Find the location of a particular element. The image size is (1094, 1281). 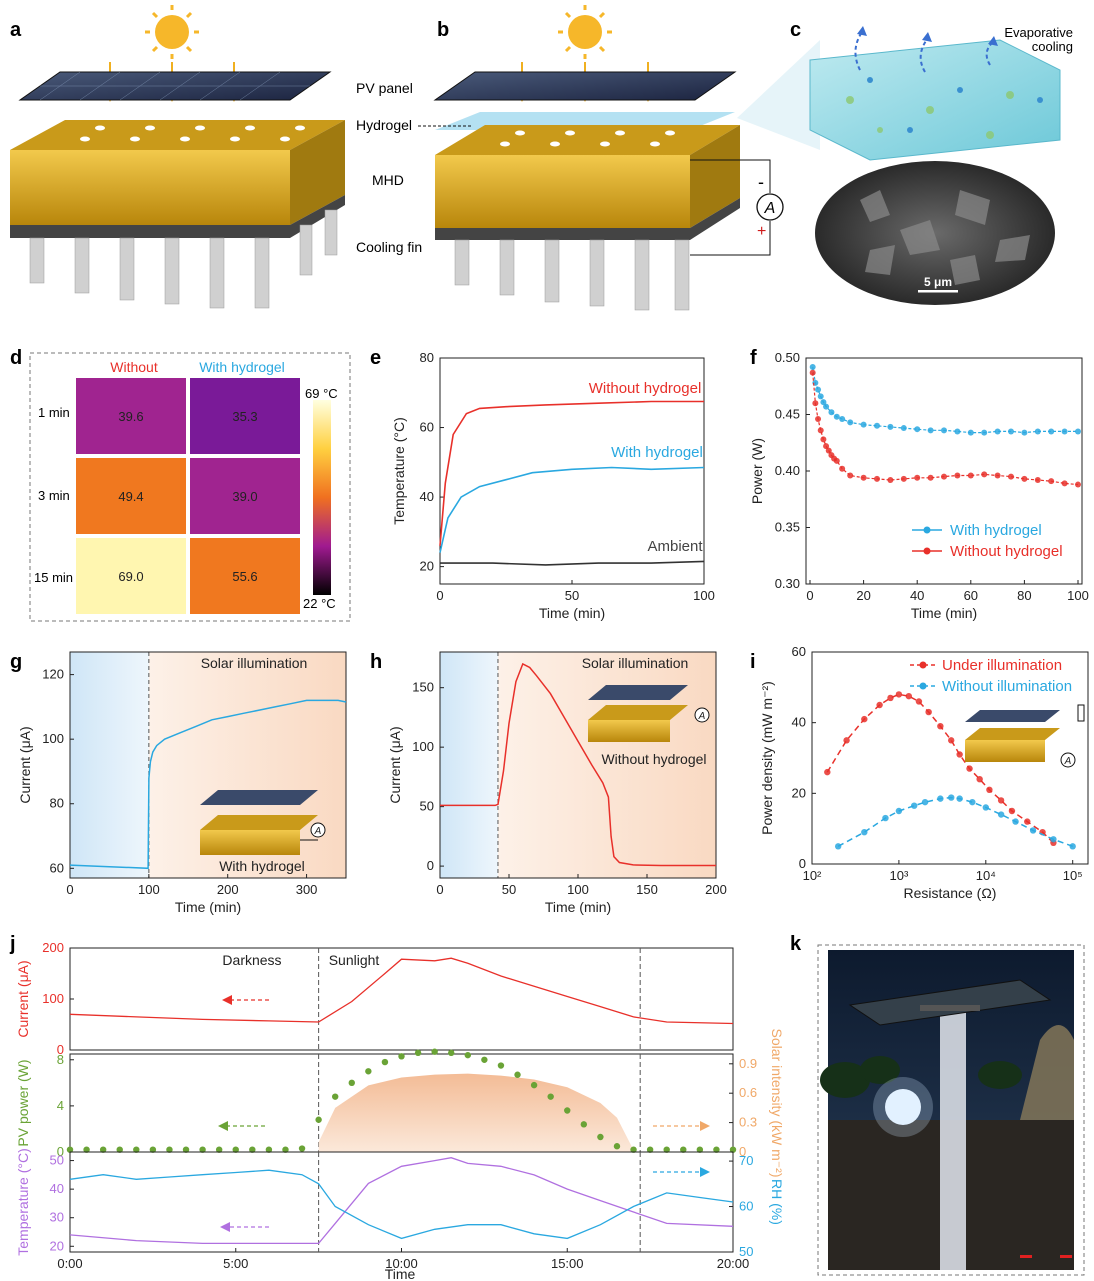

row-label-1: 1 min is located at coordinates (54, 412).